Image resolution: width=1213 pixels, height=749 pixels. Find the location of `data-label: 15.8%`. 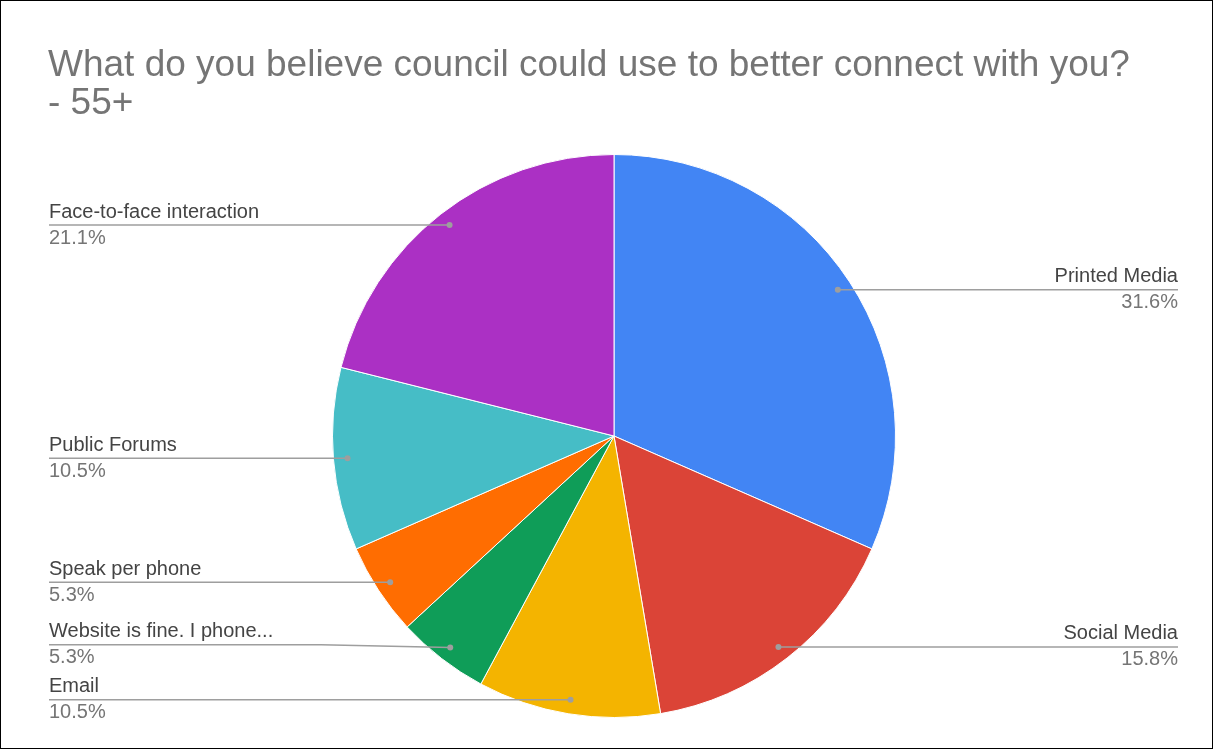

data-label: 15.8% is located at coordinates (1150, 658).